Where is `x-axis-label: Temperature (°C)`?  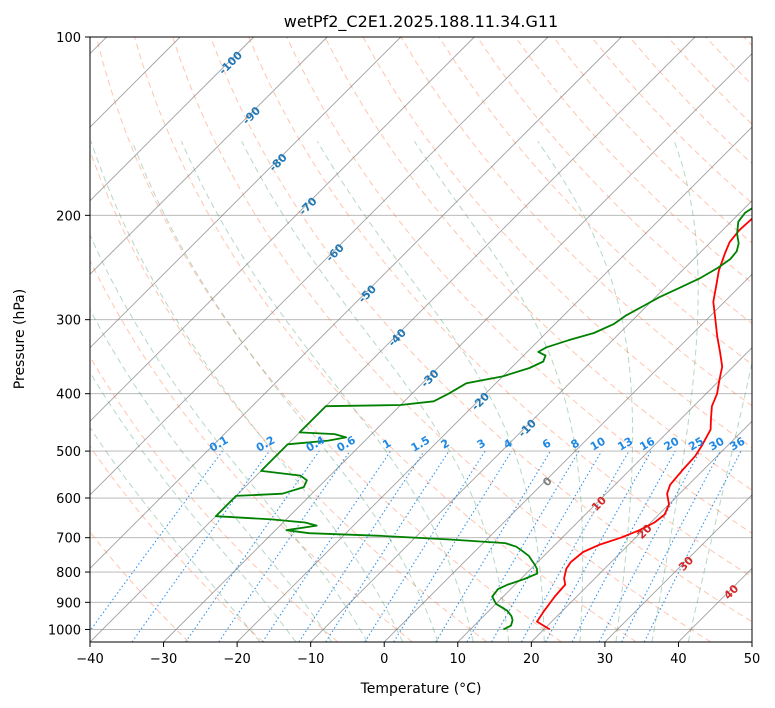 x-axis-label: Temperature (°C) is located at coordinates (421, 689).